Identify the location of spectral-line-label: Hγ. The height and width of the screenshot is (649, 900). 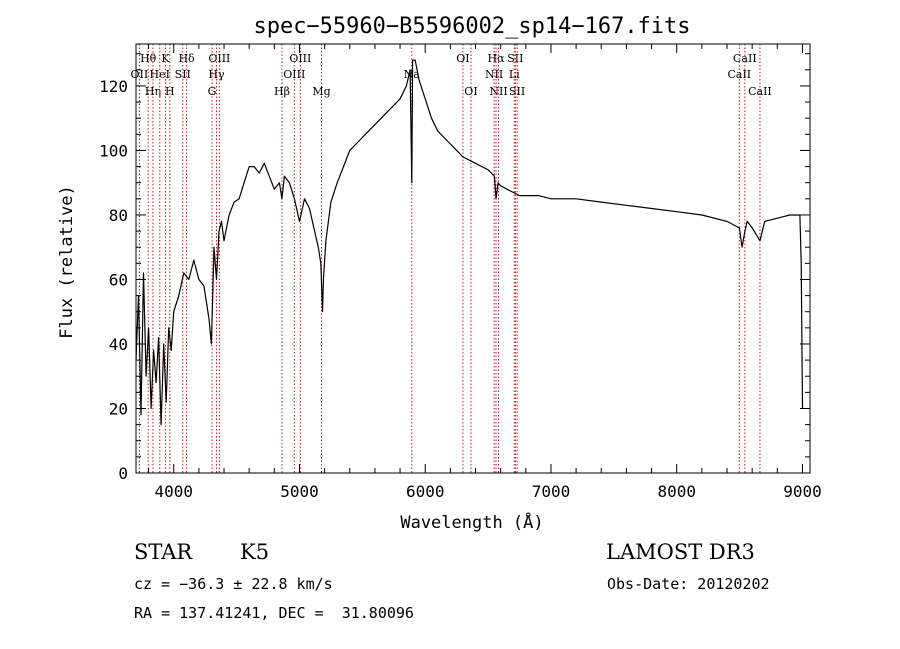
(216, 74).